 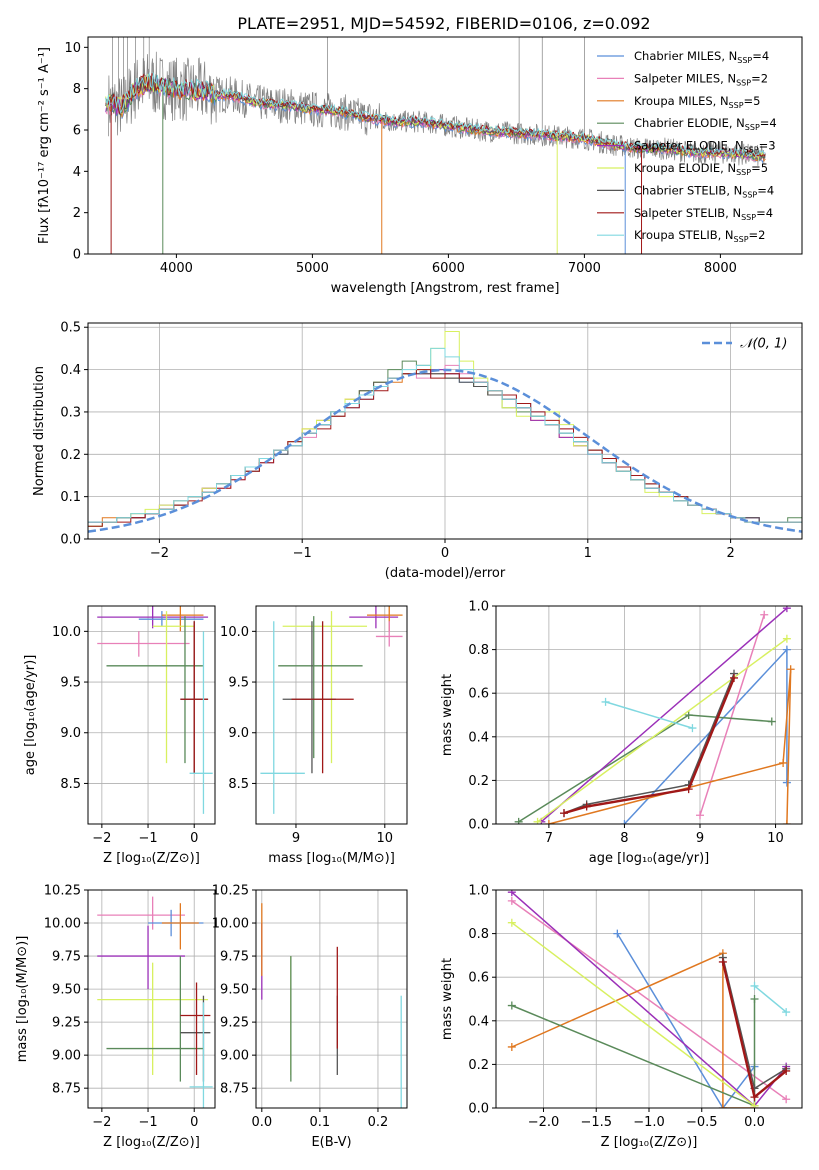 What do you see at coordinates (544, 1122) in the screenshot?
I see `x-tick-label: −2.0` at bounding box center [544, 1122].